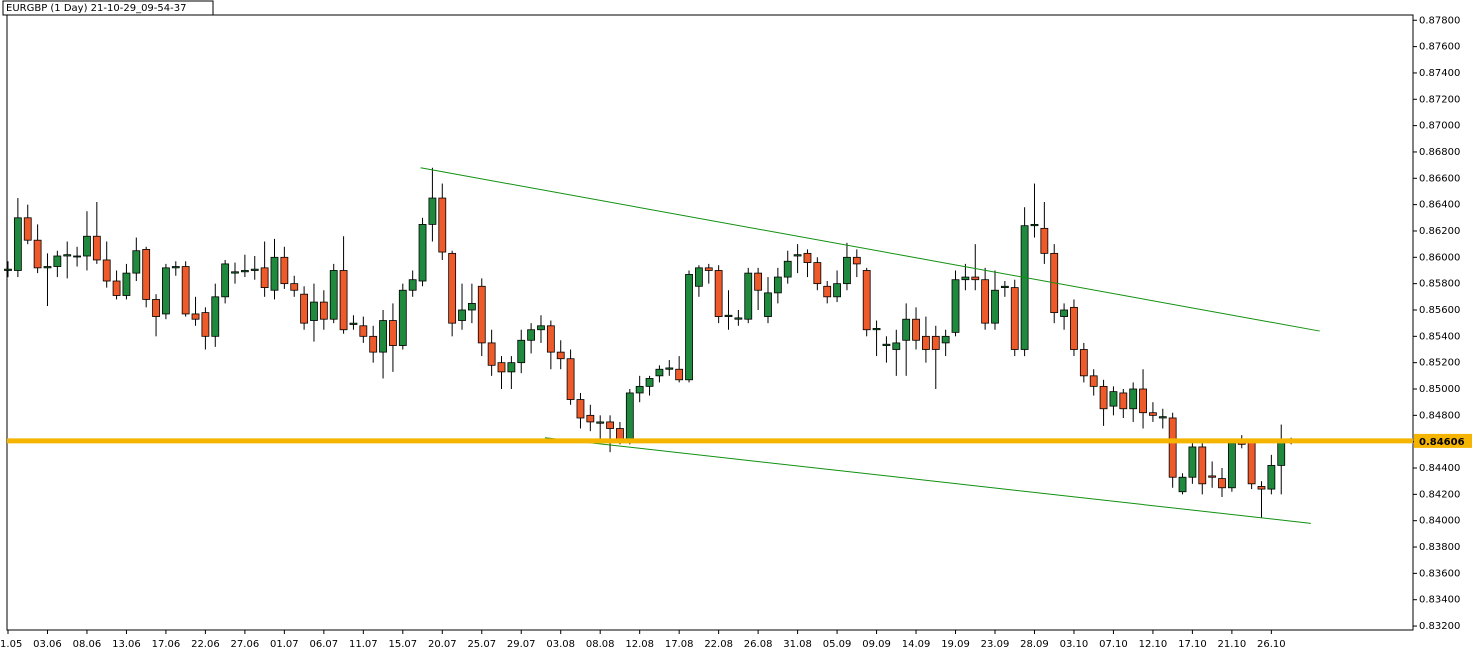 This screenshot has height=671, width=1472. I want to click on x-tick-label: 03.06, so click(47, 644).